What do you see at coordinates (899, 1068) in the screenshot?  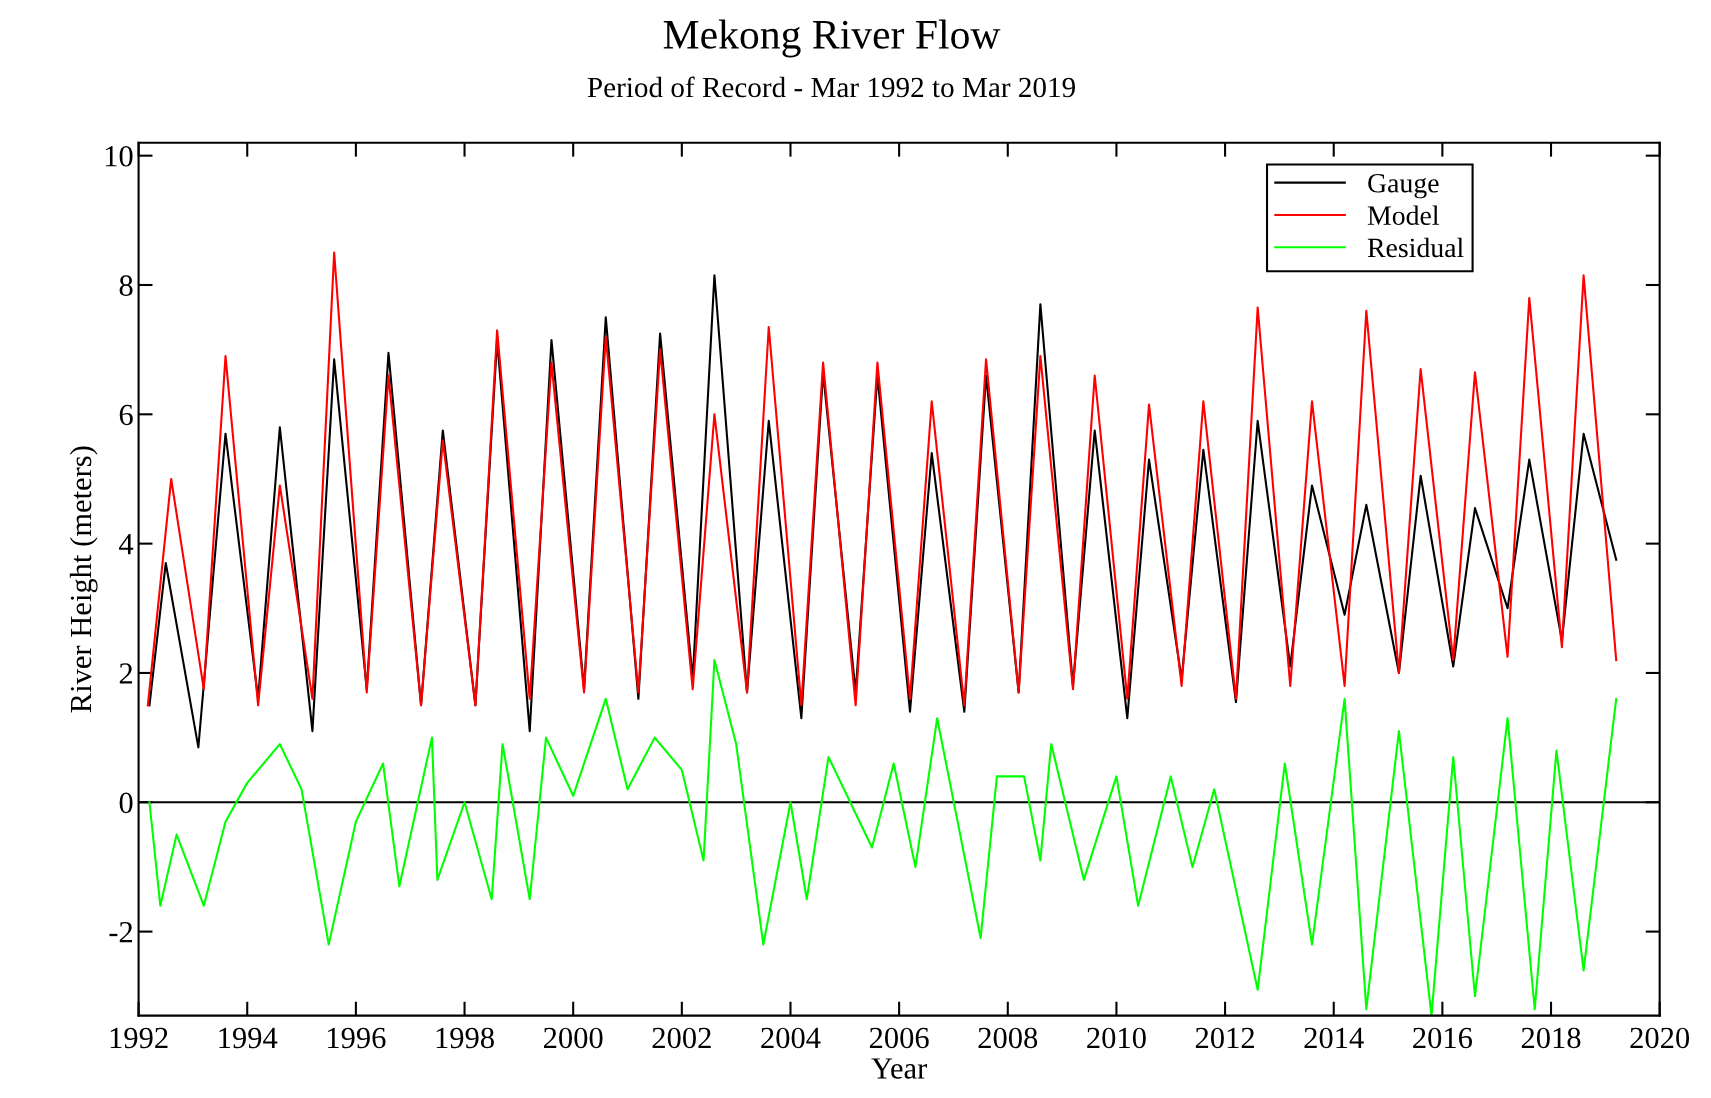 I see `x-axis-title: Year` at bounding box center [899, 1068].